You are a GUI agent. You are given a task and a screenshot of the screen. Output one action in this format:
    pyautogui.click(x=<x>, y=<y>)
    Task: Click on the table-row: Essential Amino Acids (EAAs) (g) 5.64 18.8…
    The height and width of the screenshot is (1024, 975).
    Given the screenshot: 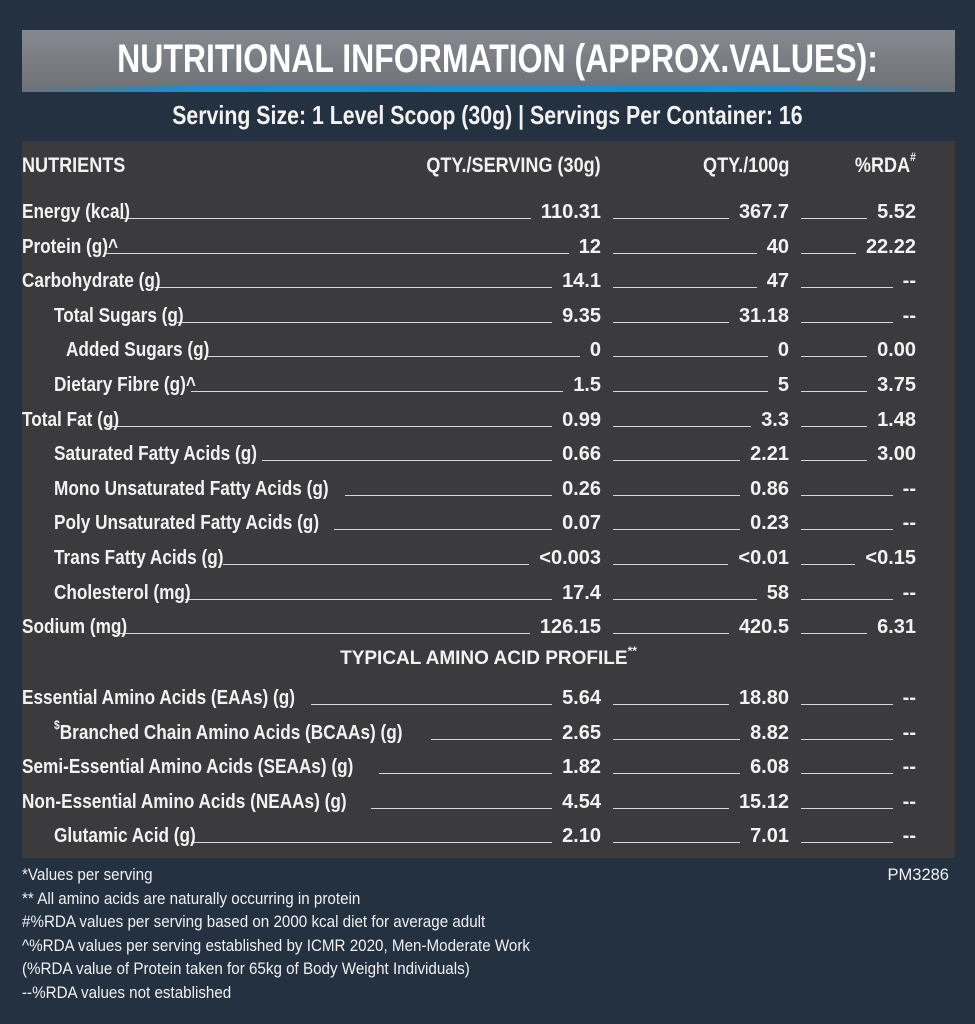 What is the action you would take?
    pyautogui.click(x=469, y=696)
    